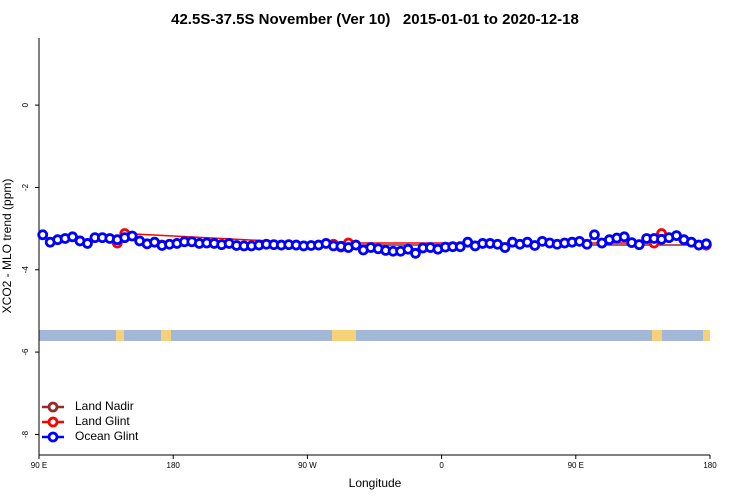 The width and height of the screenshot is (750, 500). I want to click on legend-label: Ocean Glint, so click(107, 436).